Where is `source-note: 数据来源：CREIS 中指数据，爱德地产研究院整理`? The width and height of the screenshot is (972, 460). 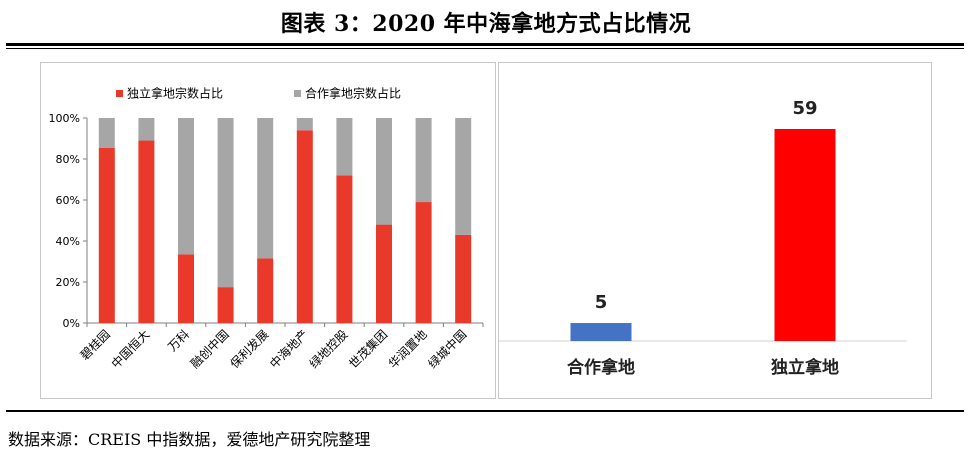
source-note: 数据来源：CREIS 中指数据，爱德地产研究院整理 is located at coordinates (189, 439).